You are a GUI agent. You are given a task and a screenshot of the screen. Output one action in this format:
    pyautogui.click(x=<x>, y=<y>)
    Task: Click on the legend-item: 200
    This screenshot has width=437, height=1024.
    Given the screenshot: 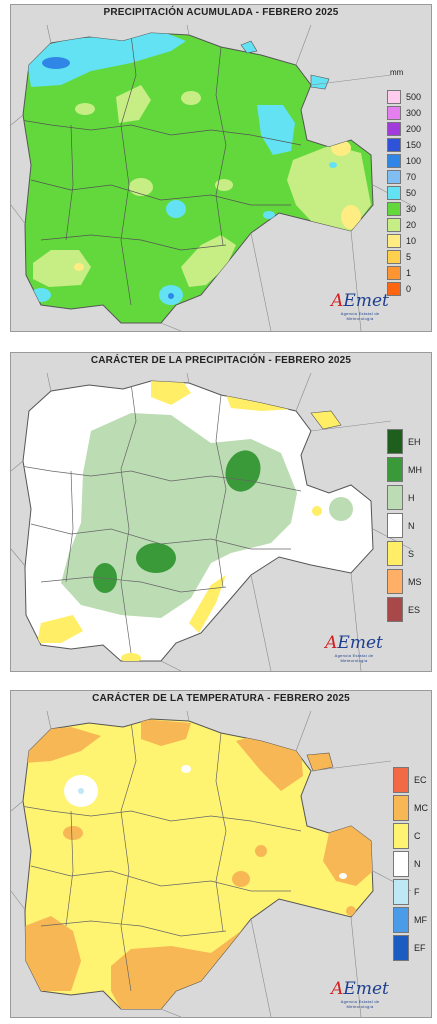 What is the action you would take?
    pyautogui.click(x=404, y=129)
    